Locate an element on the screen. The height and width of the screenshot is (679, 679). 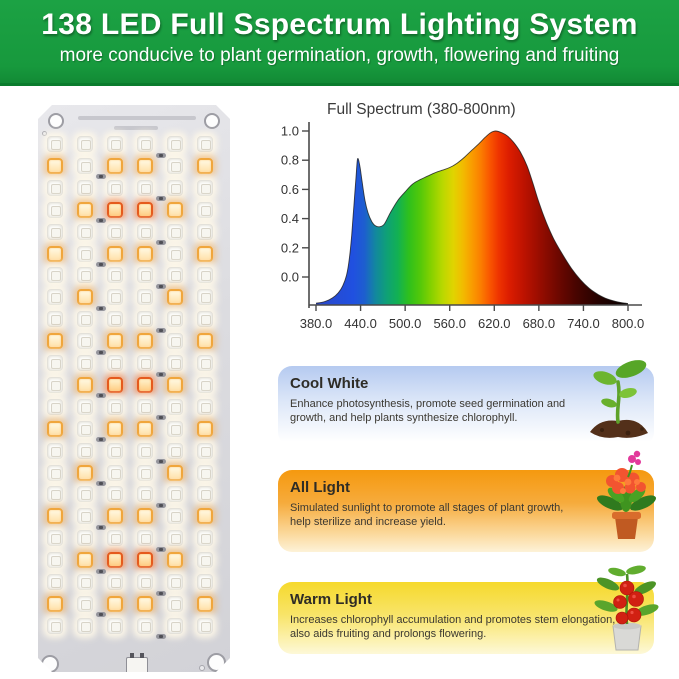
header-title: 138 LED Full Sspectrum Lighting System is located at coordinates (339, 24).